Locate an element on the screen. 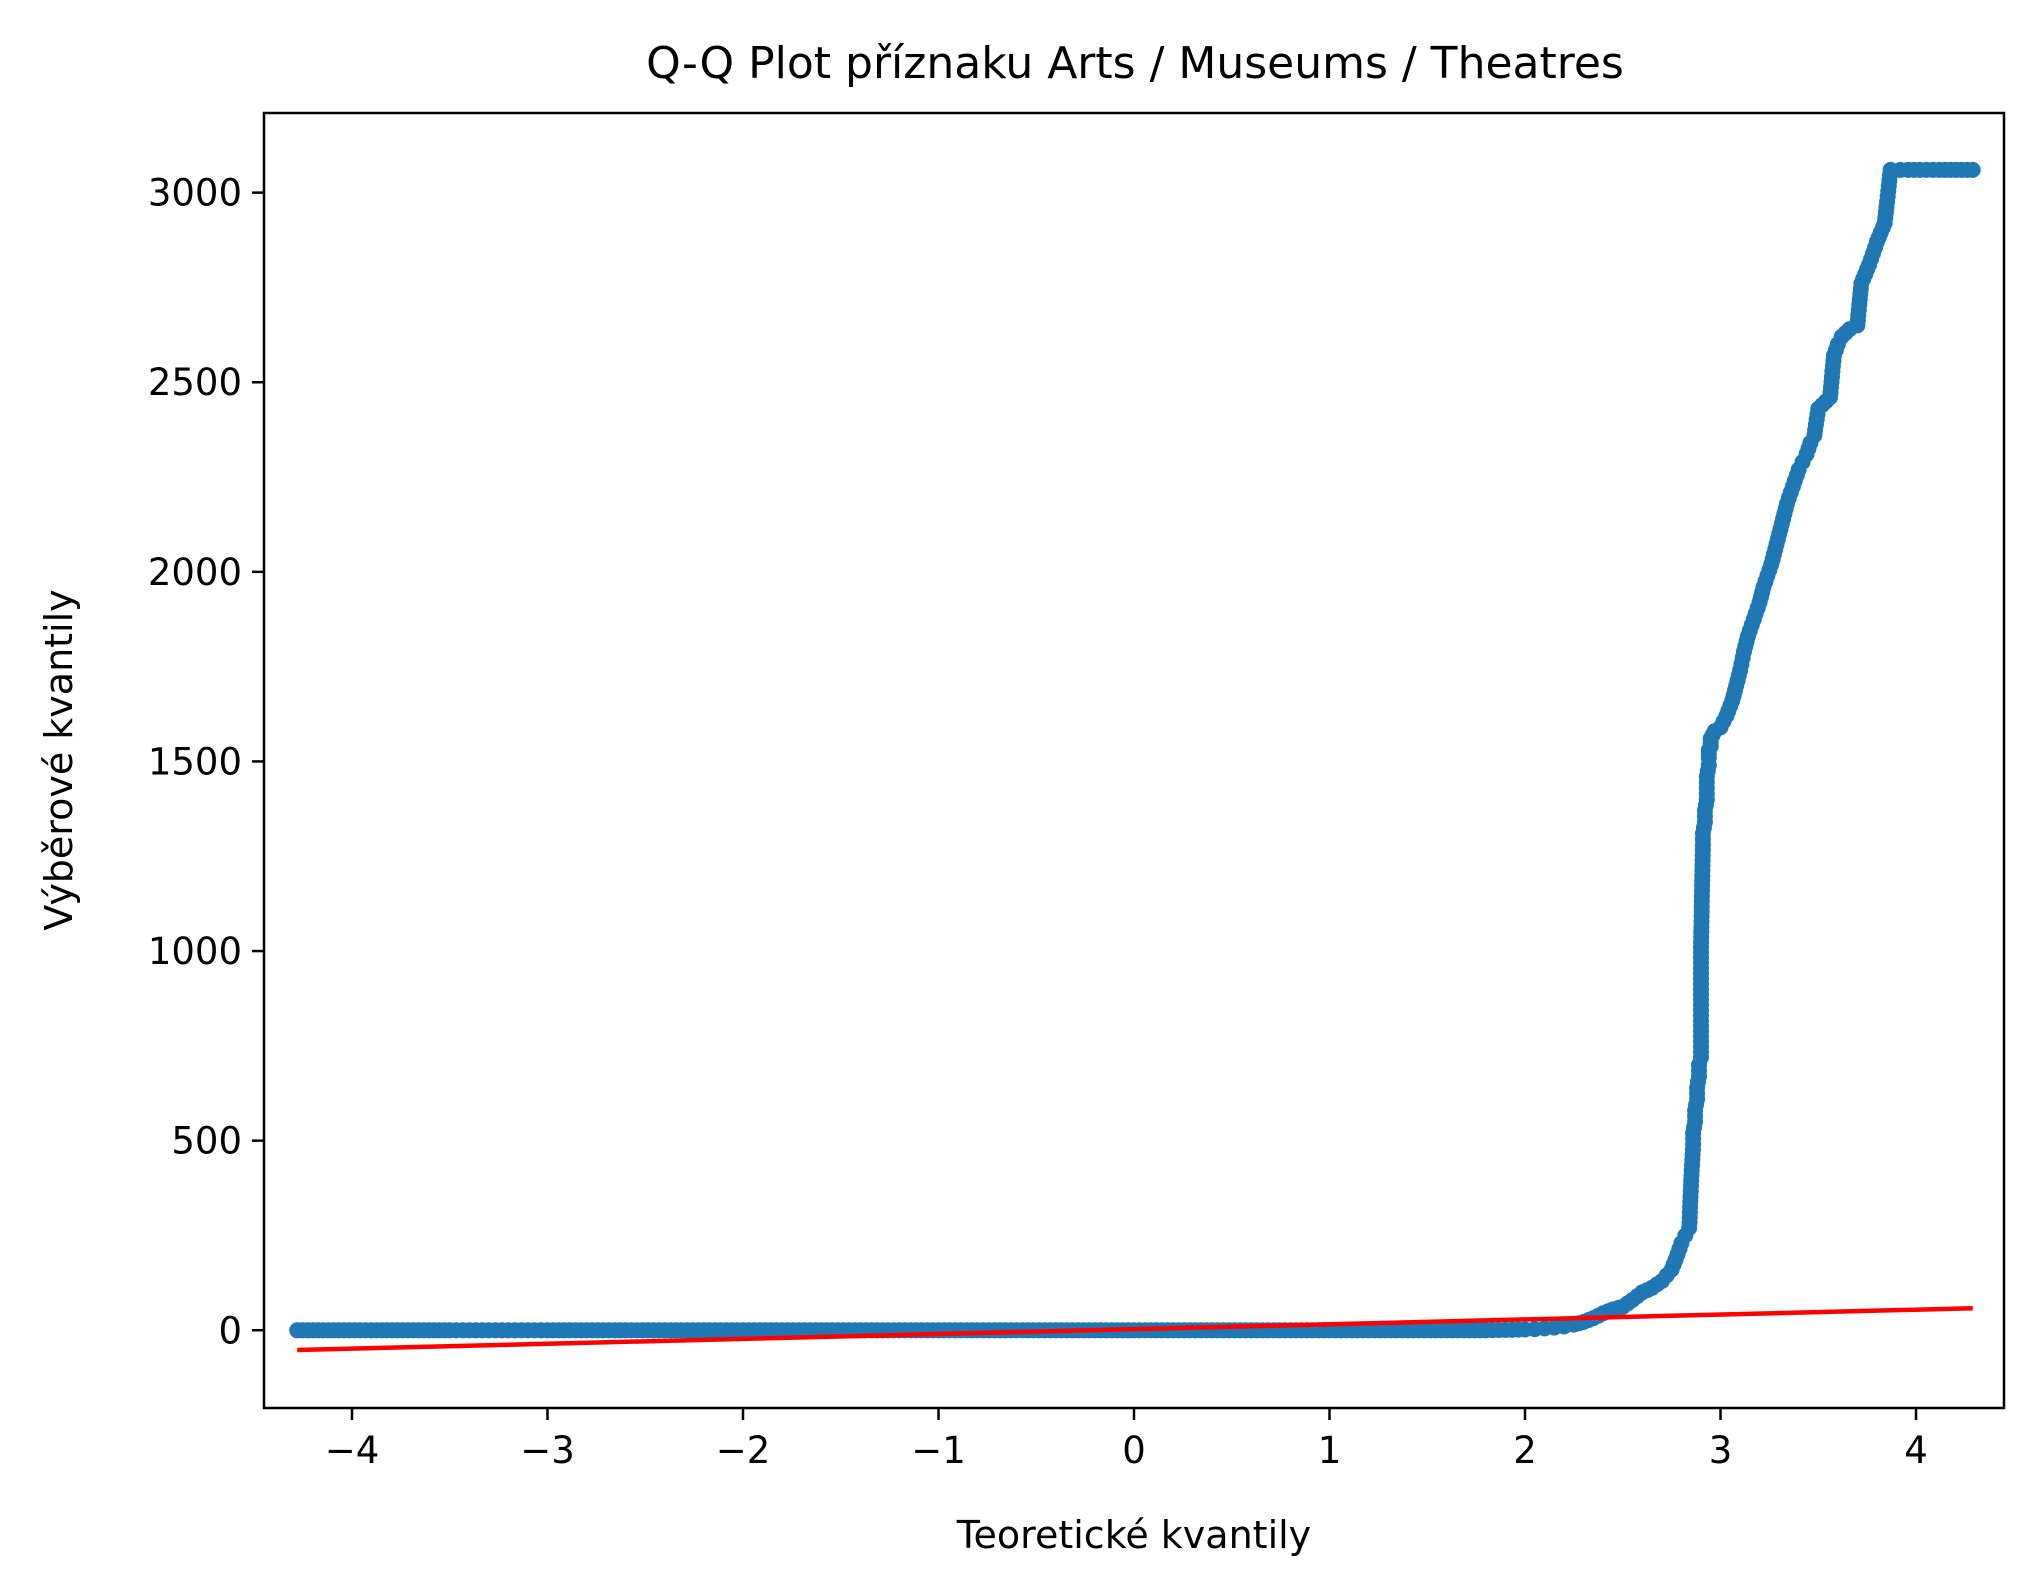 Image resolution: width=2033 pixels, height=1591 pixels. fit-line is located at coordinates (1135, 1329).